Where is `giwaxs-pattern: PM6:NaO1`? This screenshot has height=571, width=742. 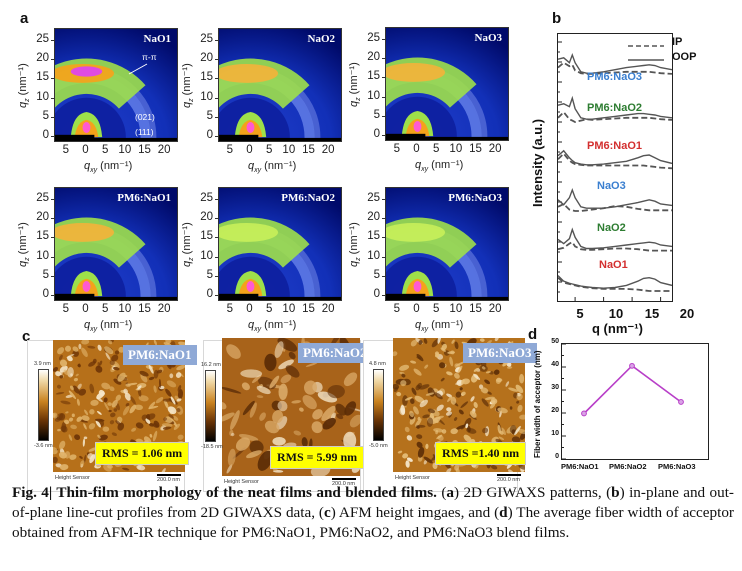
giwaxs-pattern: PM6:NaO1 is located at coordinates (116, 244).